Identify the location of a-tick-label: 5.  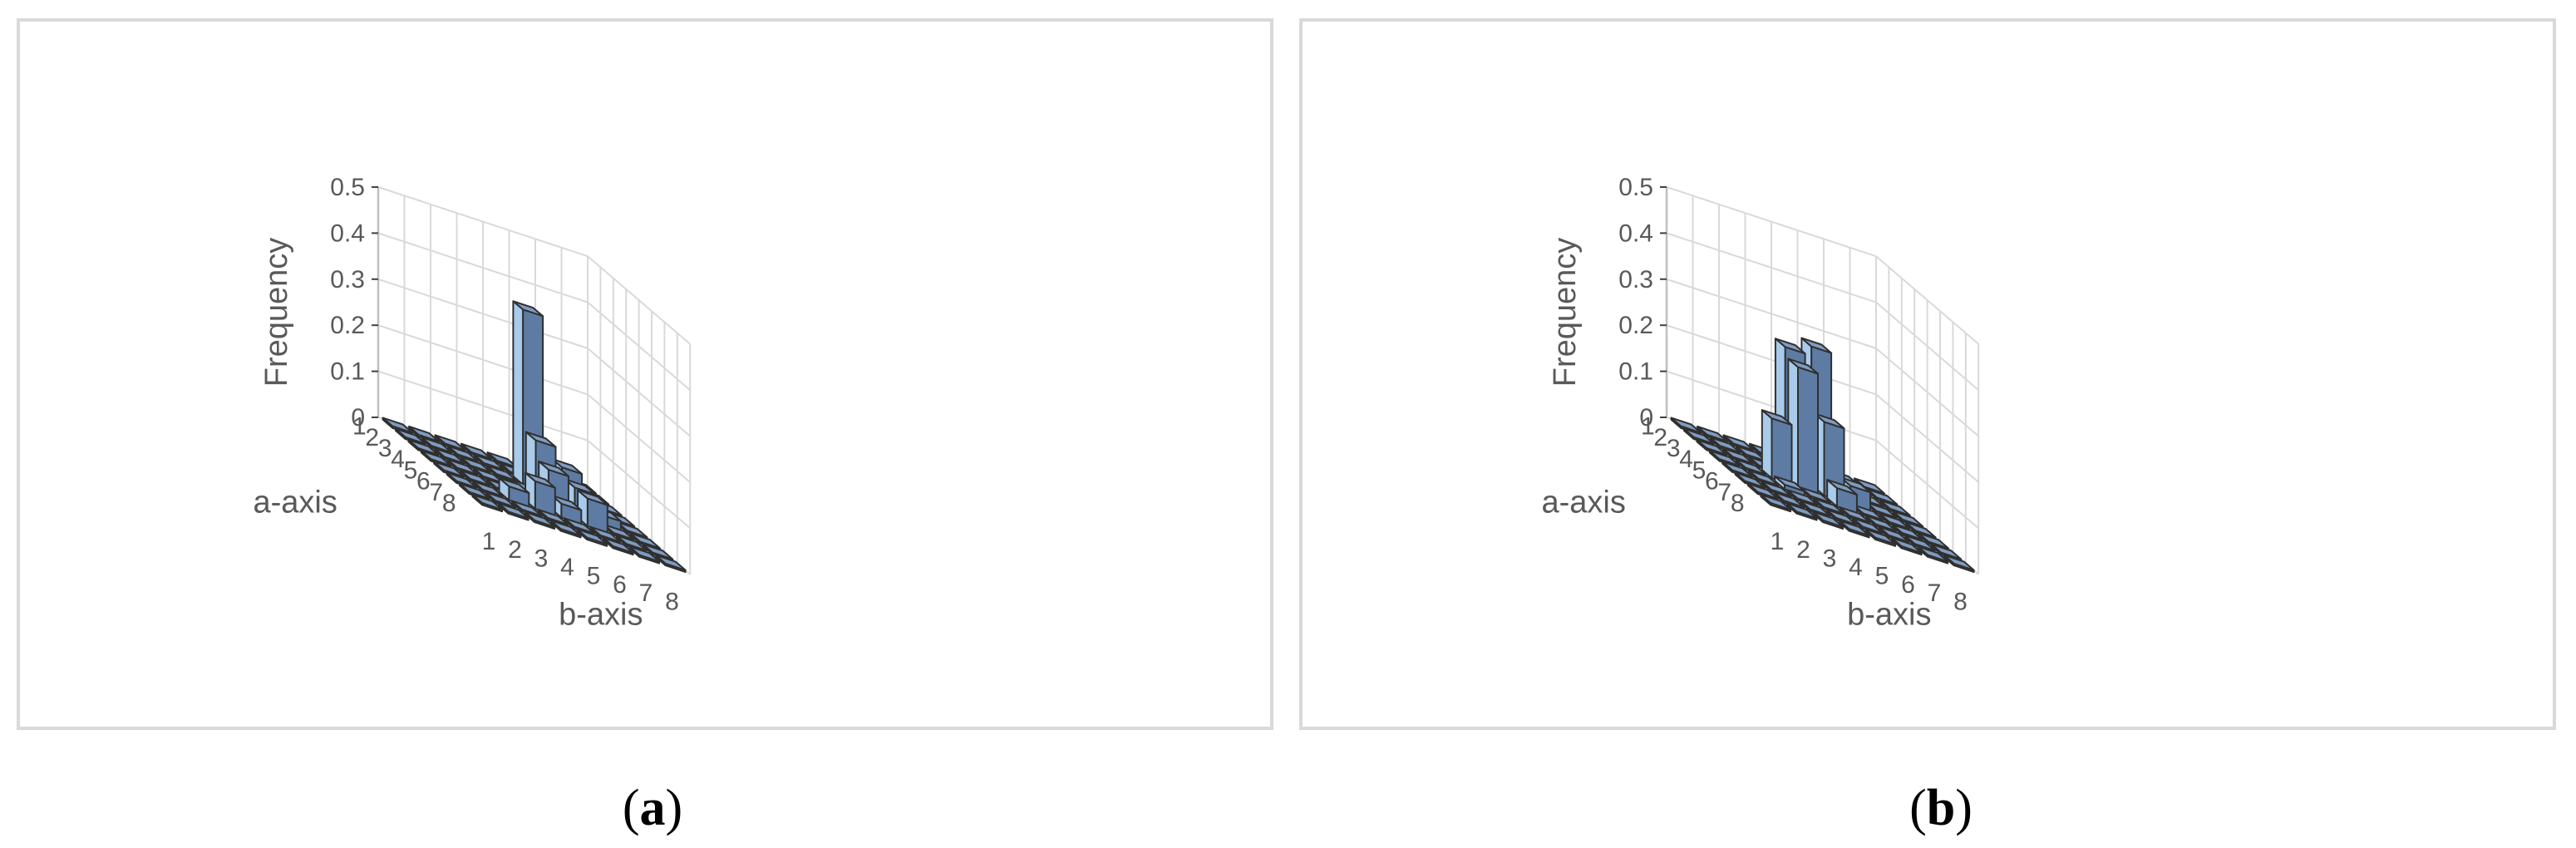
(411, 470).